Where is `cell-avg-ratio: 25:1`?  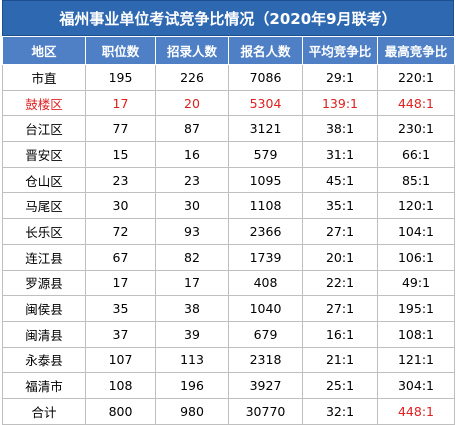 cell-avg-ratio: 25:1 is located at coordinates (340, 385).